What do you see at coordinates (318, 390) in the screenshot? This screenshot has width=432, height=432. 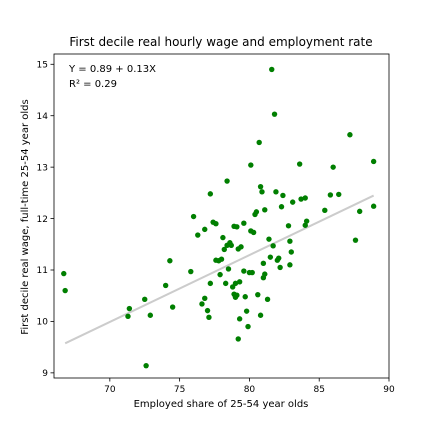 I see `x-tick-label: 85` at bounding box center [318, 390].